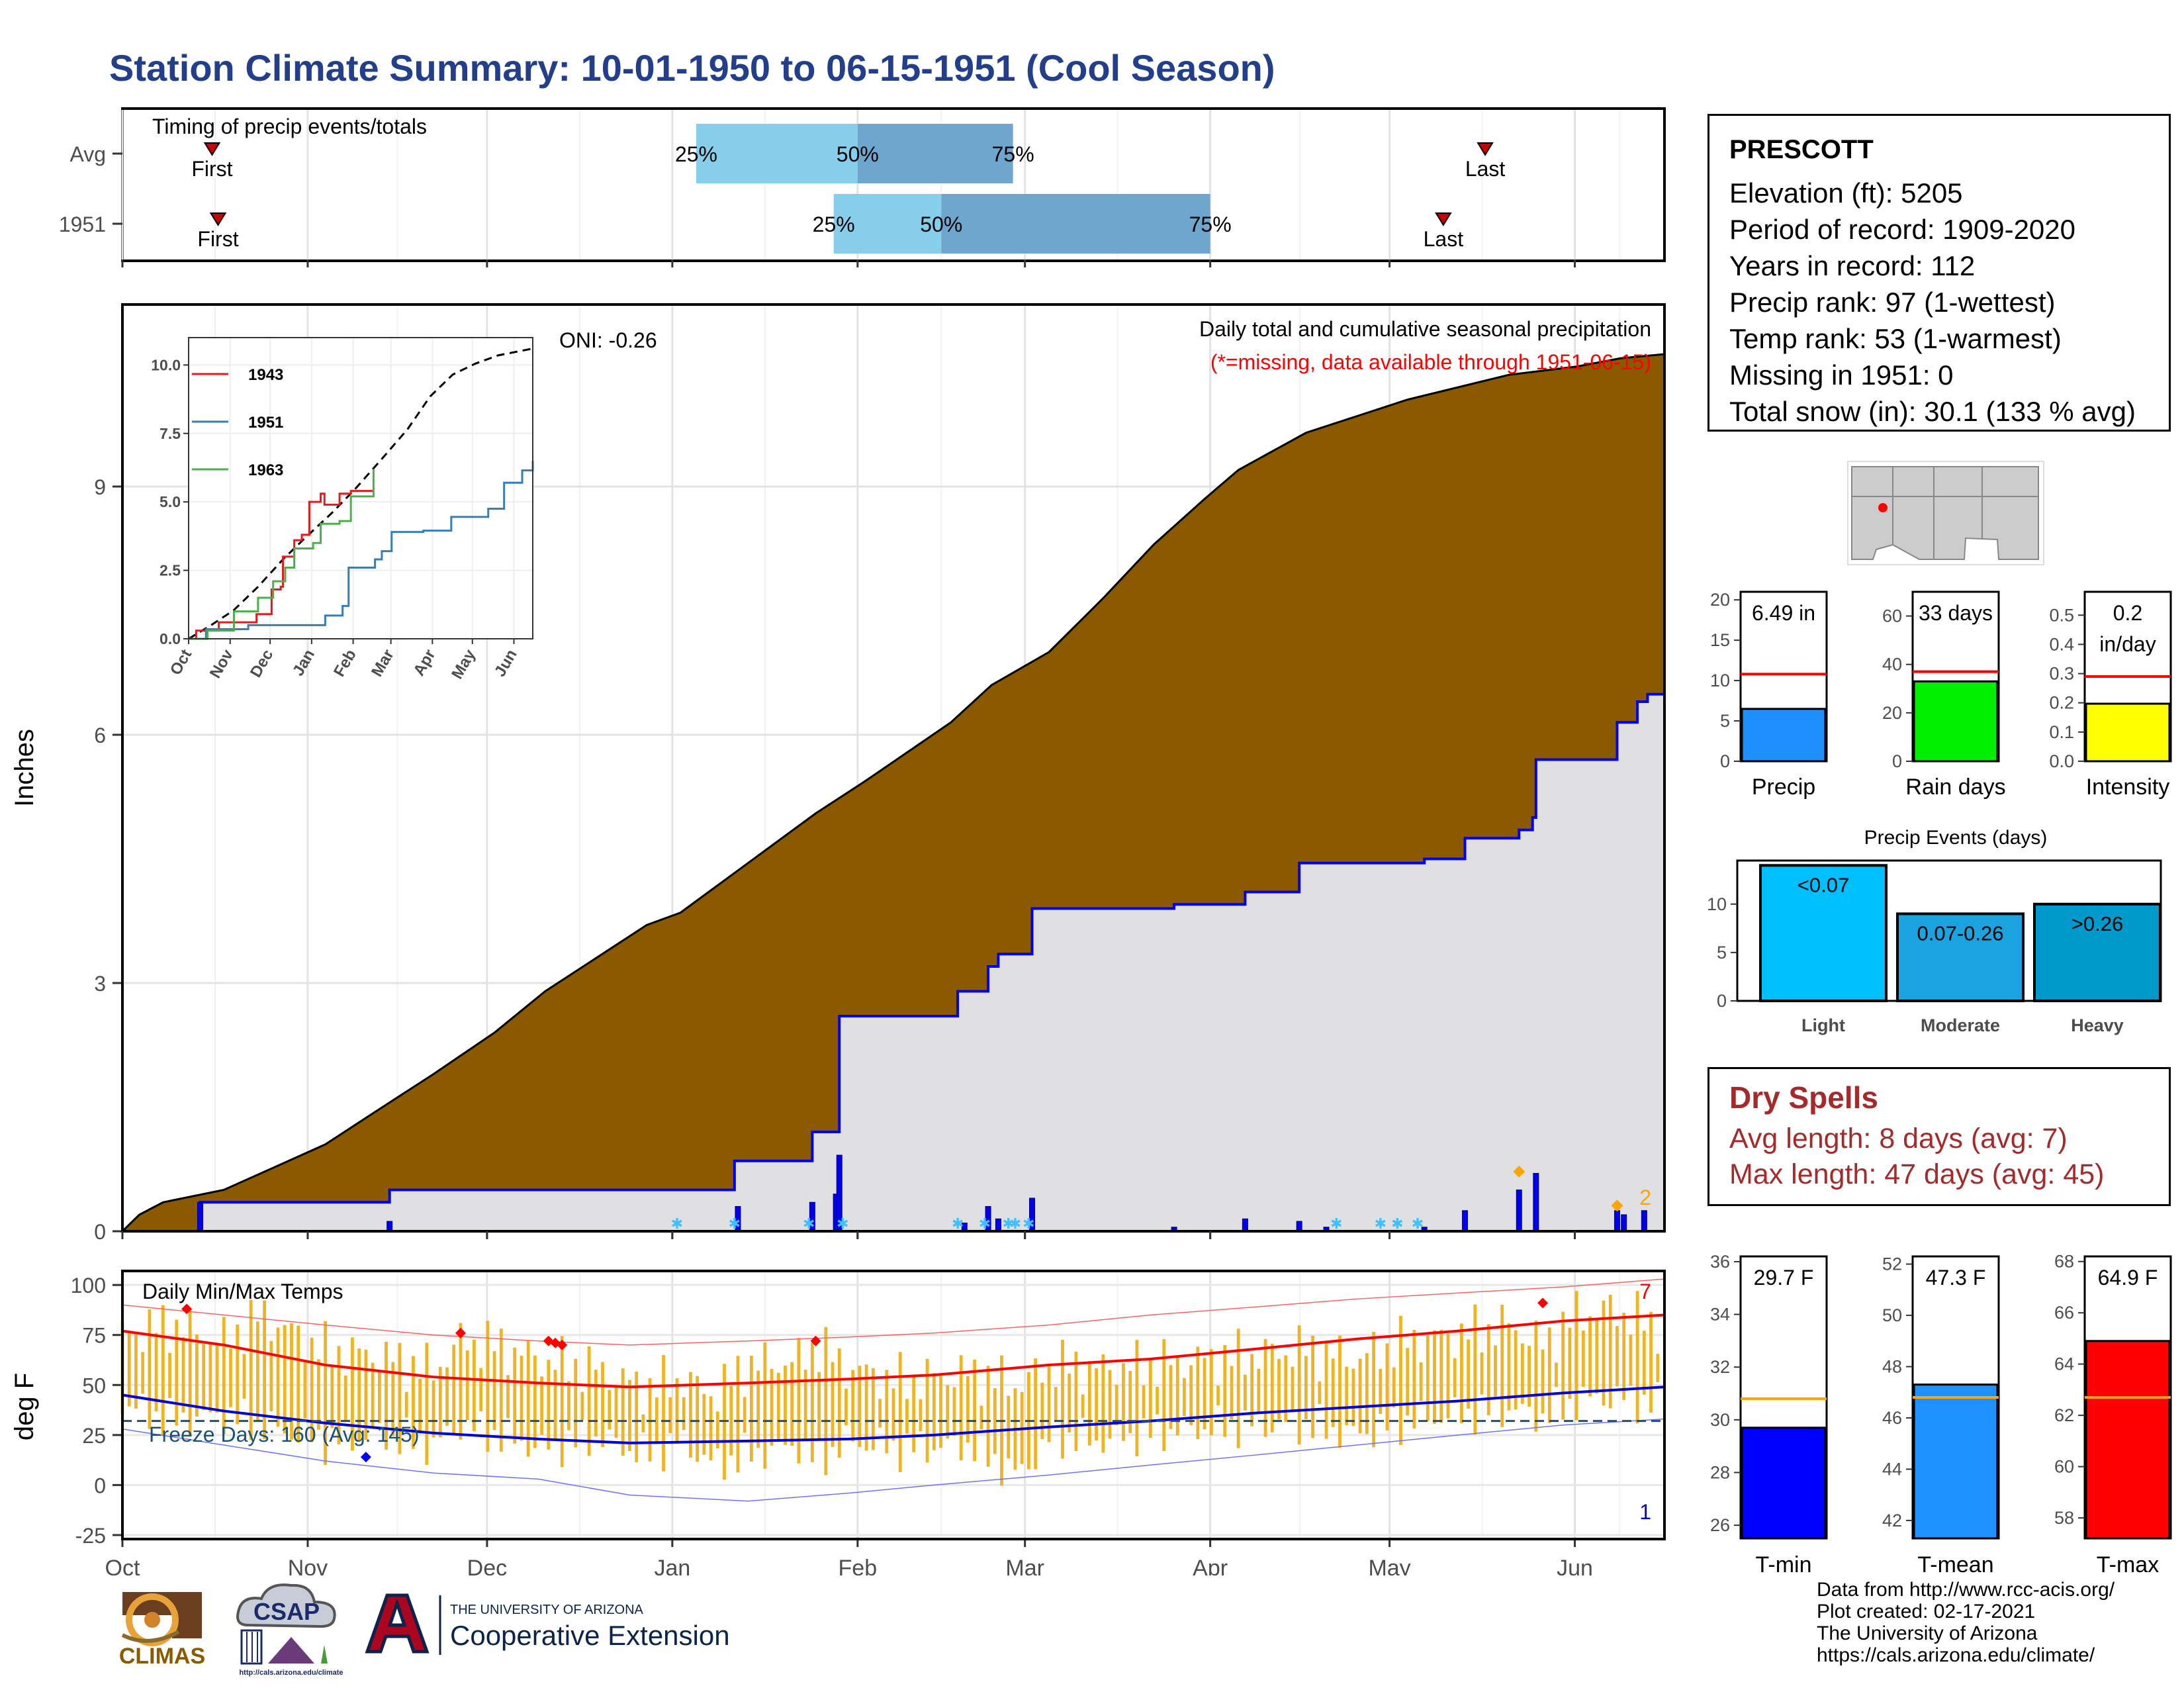 This screenshot has height=1688, width=2184. Describe the element at coordinates (1720, 600) in the screenshot. I see `summary-y-tick-label: 20` at that location.